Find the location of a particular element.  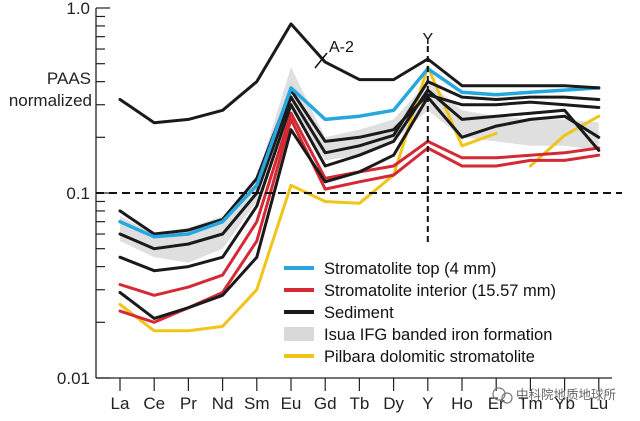

x-tick-label: La is located at coordinates (120, 403).